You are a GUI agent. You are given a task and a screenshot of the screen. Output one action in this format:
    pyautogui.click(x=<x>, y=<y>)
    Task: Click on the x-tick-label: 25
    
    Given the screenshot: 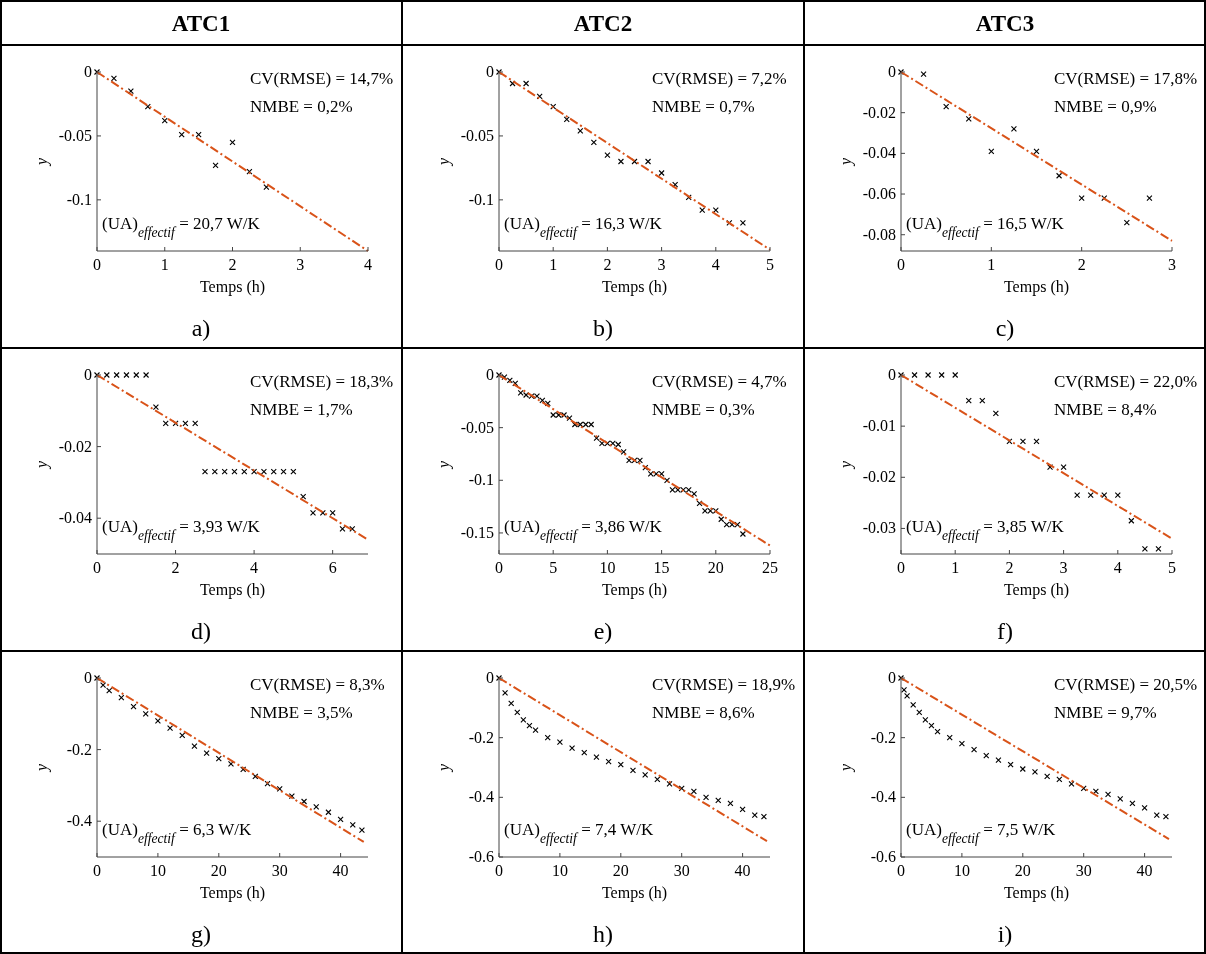 What is the action you would take?
    pyautogui.click(x=770, y=567)
    